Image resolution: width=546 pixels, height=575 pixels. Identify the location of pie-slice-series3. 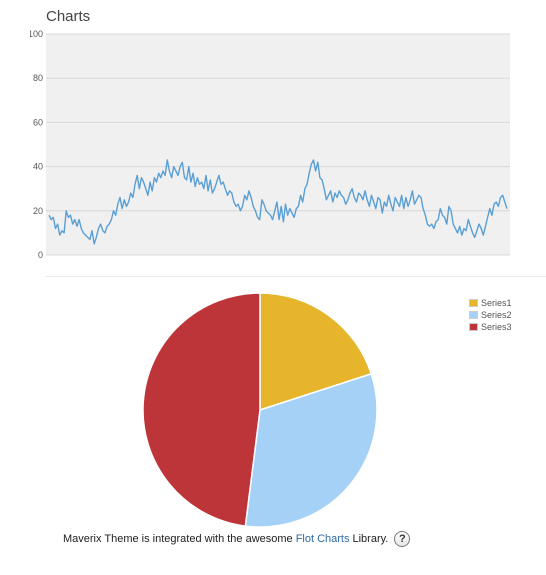
(201, 409).